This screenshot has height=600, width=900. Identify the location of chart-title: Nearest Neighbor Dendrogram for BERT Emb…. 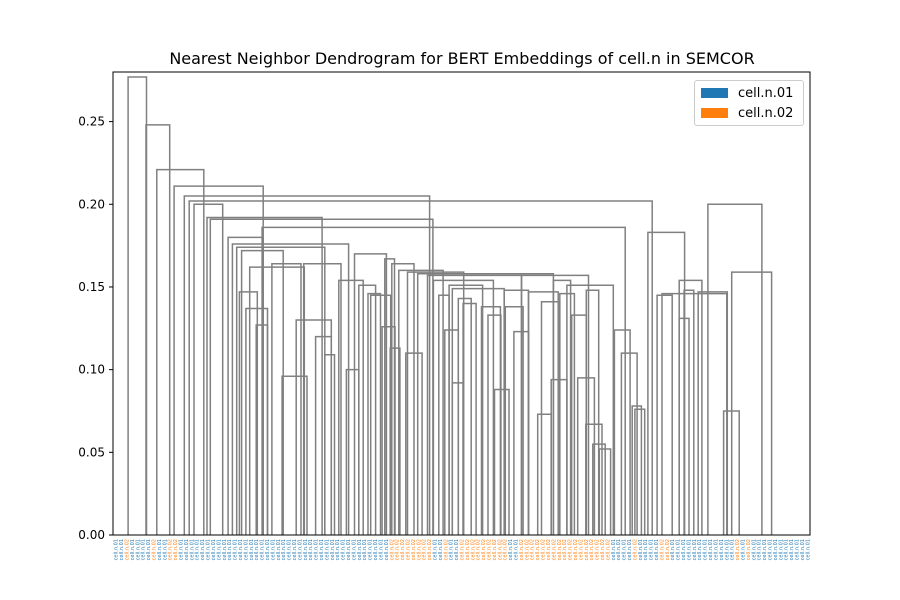
(461, 58).